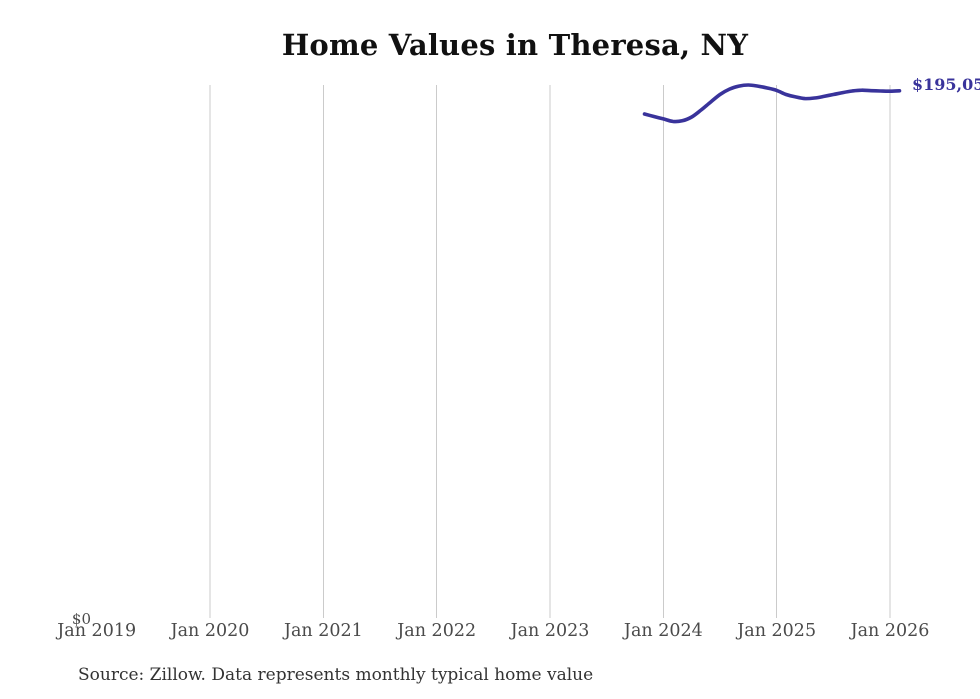  Describe the element at coordinates (323, 631) in the screenshot. I see `x-axis-tick-label: Jan 2021` at that location.